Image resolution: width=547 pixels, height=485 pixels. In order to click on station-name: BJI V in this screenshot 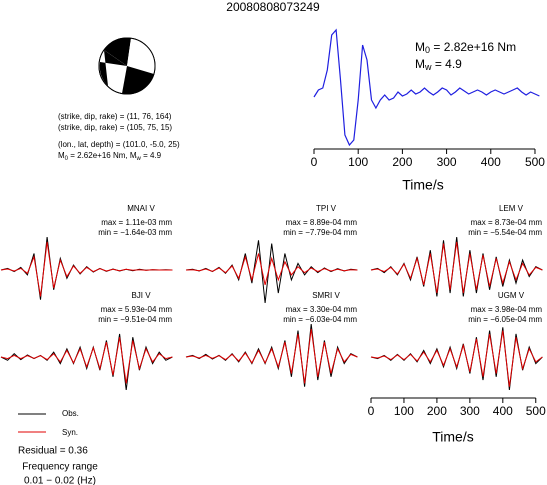, I will do `click(141, 295)`.